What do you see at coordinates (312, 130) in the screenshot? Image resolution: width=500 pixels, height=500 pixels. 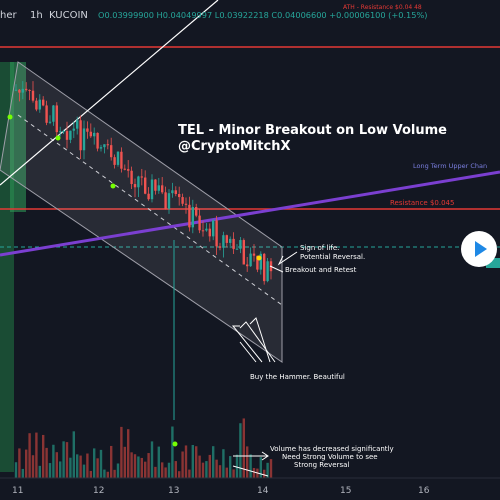 I see `chart-title: TEL - Minor Breakout on Low Volume` at bounding box center [312, 130].